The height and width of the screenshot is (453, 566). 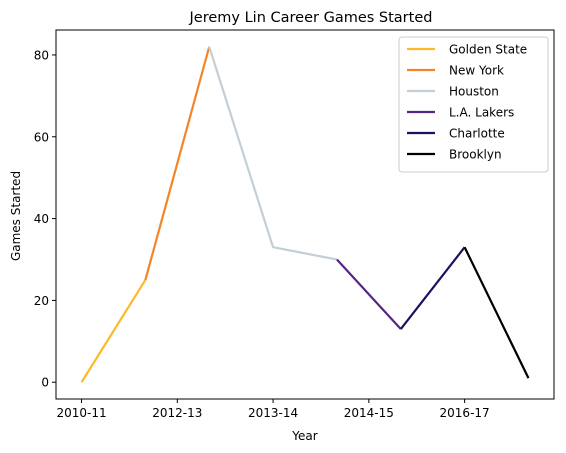 What do you see at coordinates (304, 436) in the screenshot?
I see `x-axis-label: Year` at bounding box center [304, 436].